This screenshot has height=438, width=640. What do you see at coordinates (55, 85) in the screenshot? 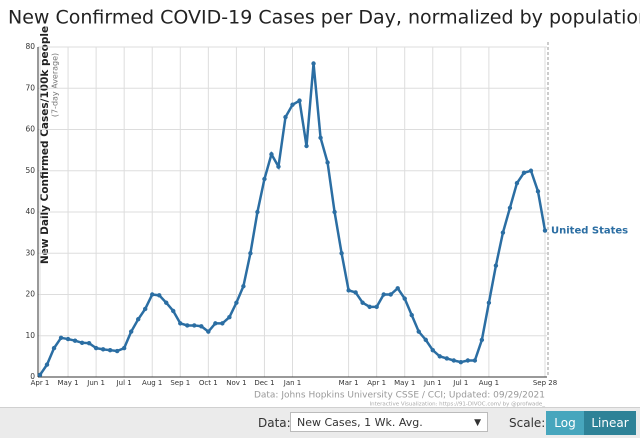
I see `y-axis-subtitle: (7-day Average)` at bounding box center [55, 85].